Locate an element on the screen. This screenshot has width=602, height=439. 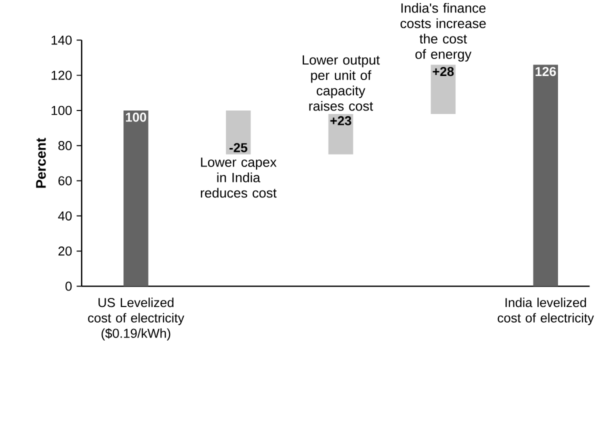
y-tick-label: 60 is located at coordinates (65, 181).